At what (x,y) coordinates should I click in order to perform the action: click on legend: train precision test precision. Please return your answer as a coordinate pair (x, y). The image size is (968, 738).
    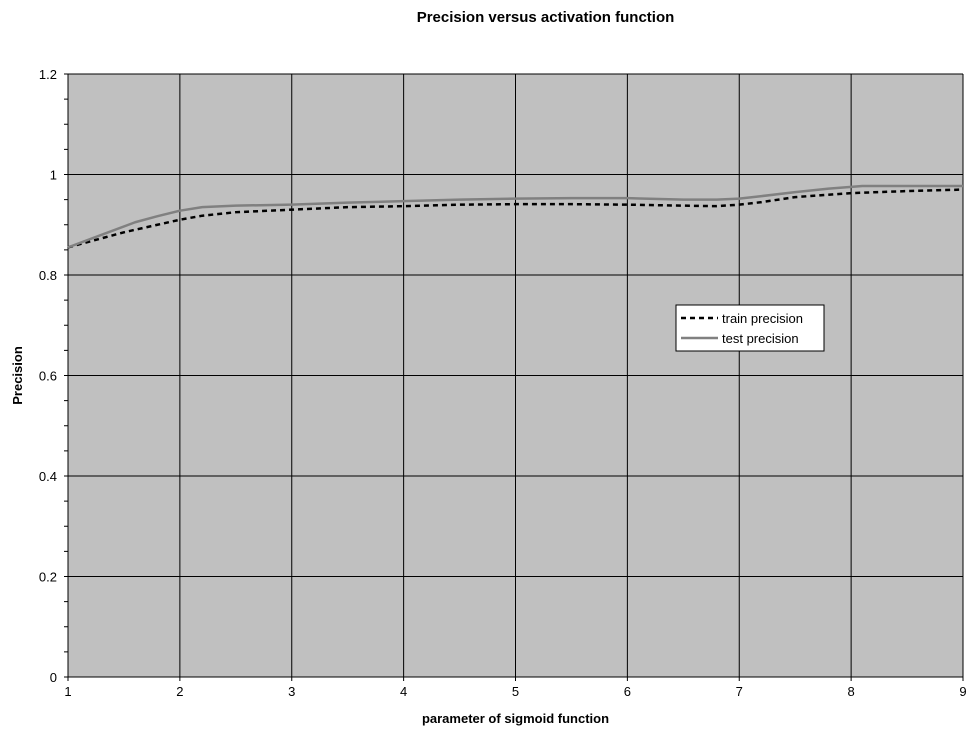
    Looking at the image, I should click on (750, 328).